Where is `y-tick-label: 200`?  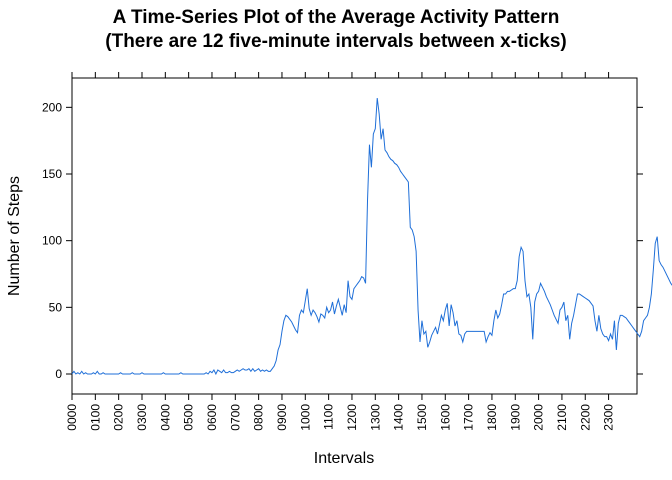
y-tick-label: 200 is located at coordinates (52, 107).